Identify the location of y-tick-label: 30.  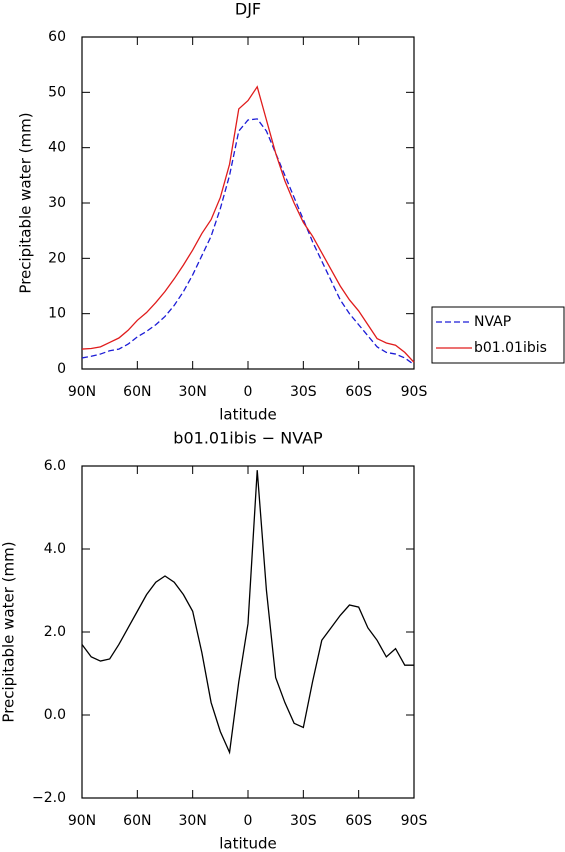
(57, 203).